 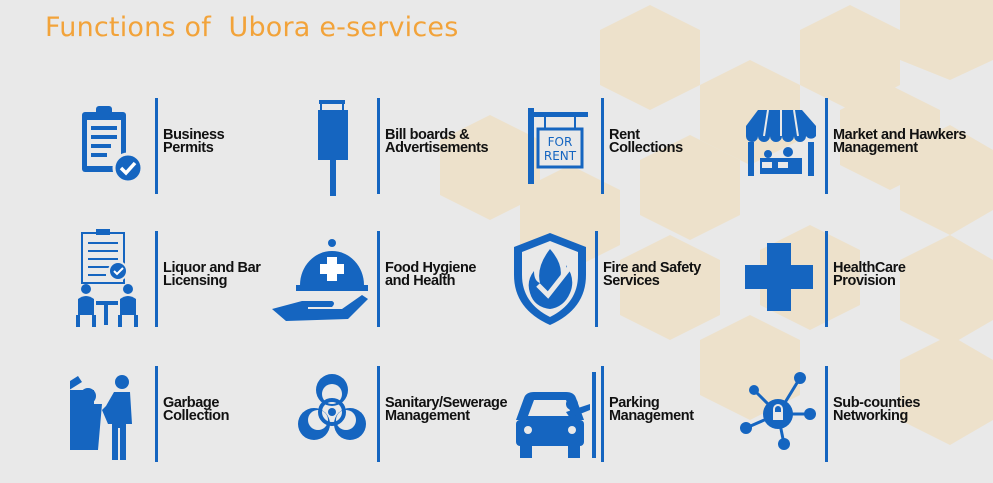 I want to click on sign-text-for: FOR, so click(x=560, y=142).